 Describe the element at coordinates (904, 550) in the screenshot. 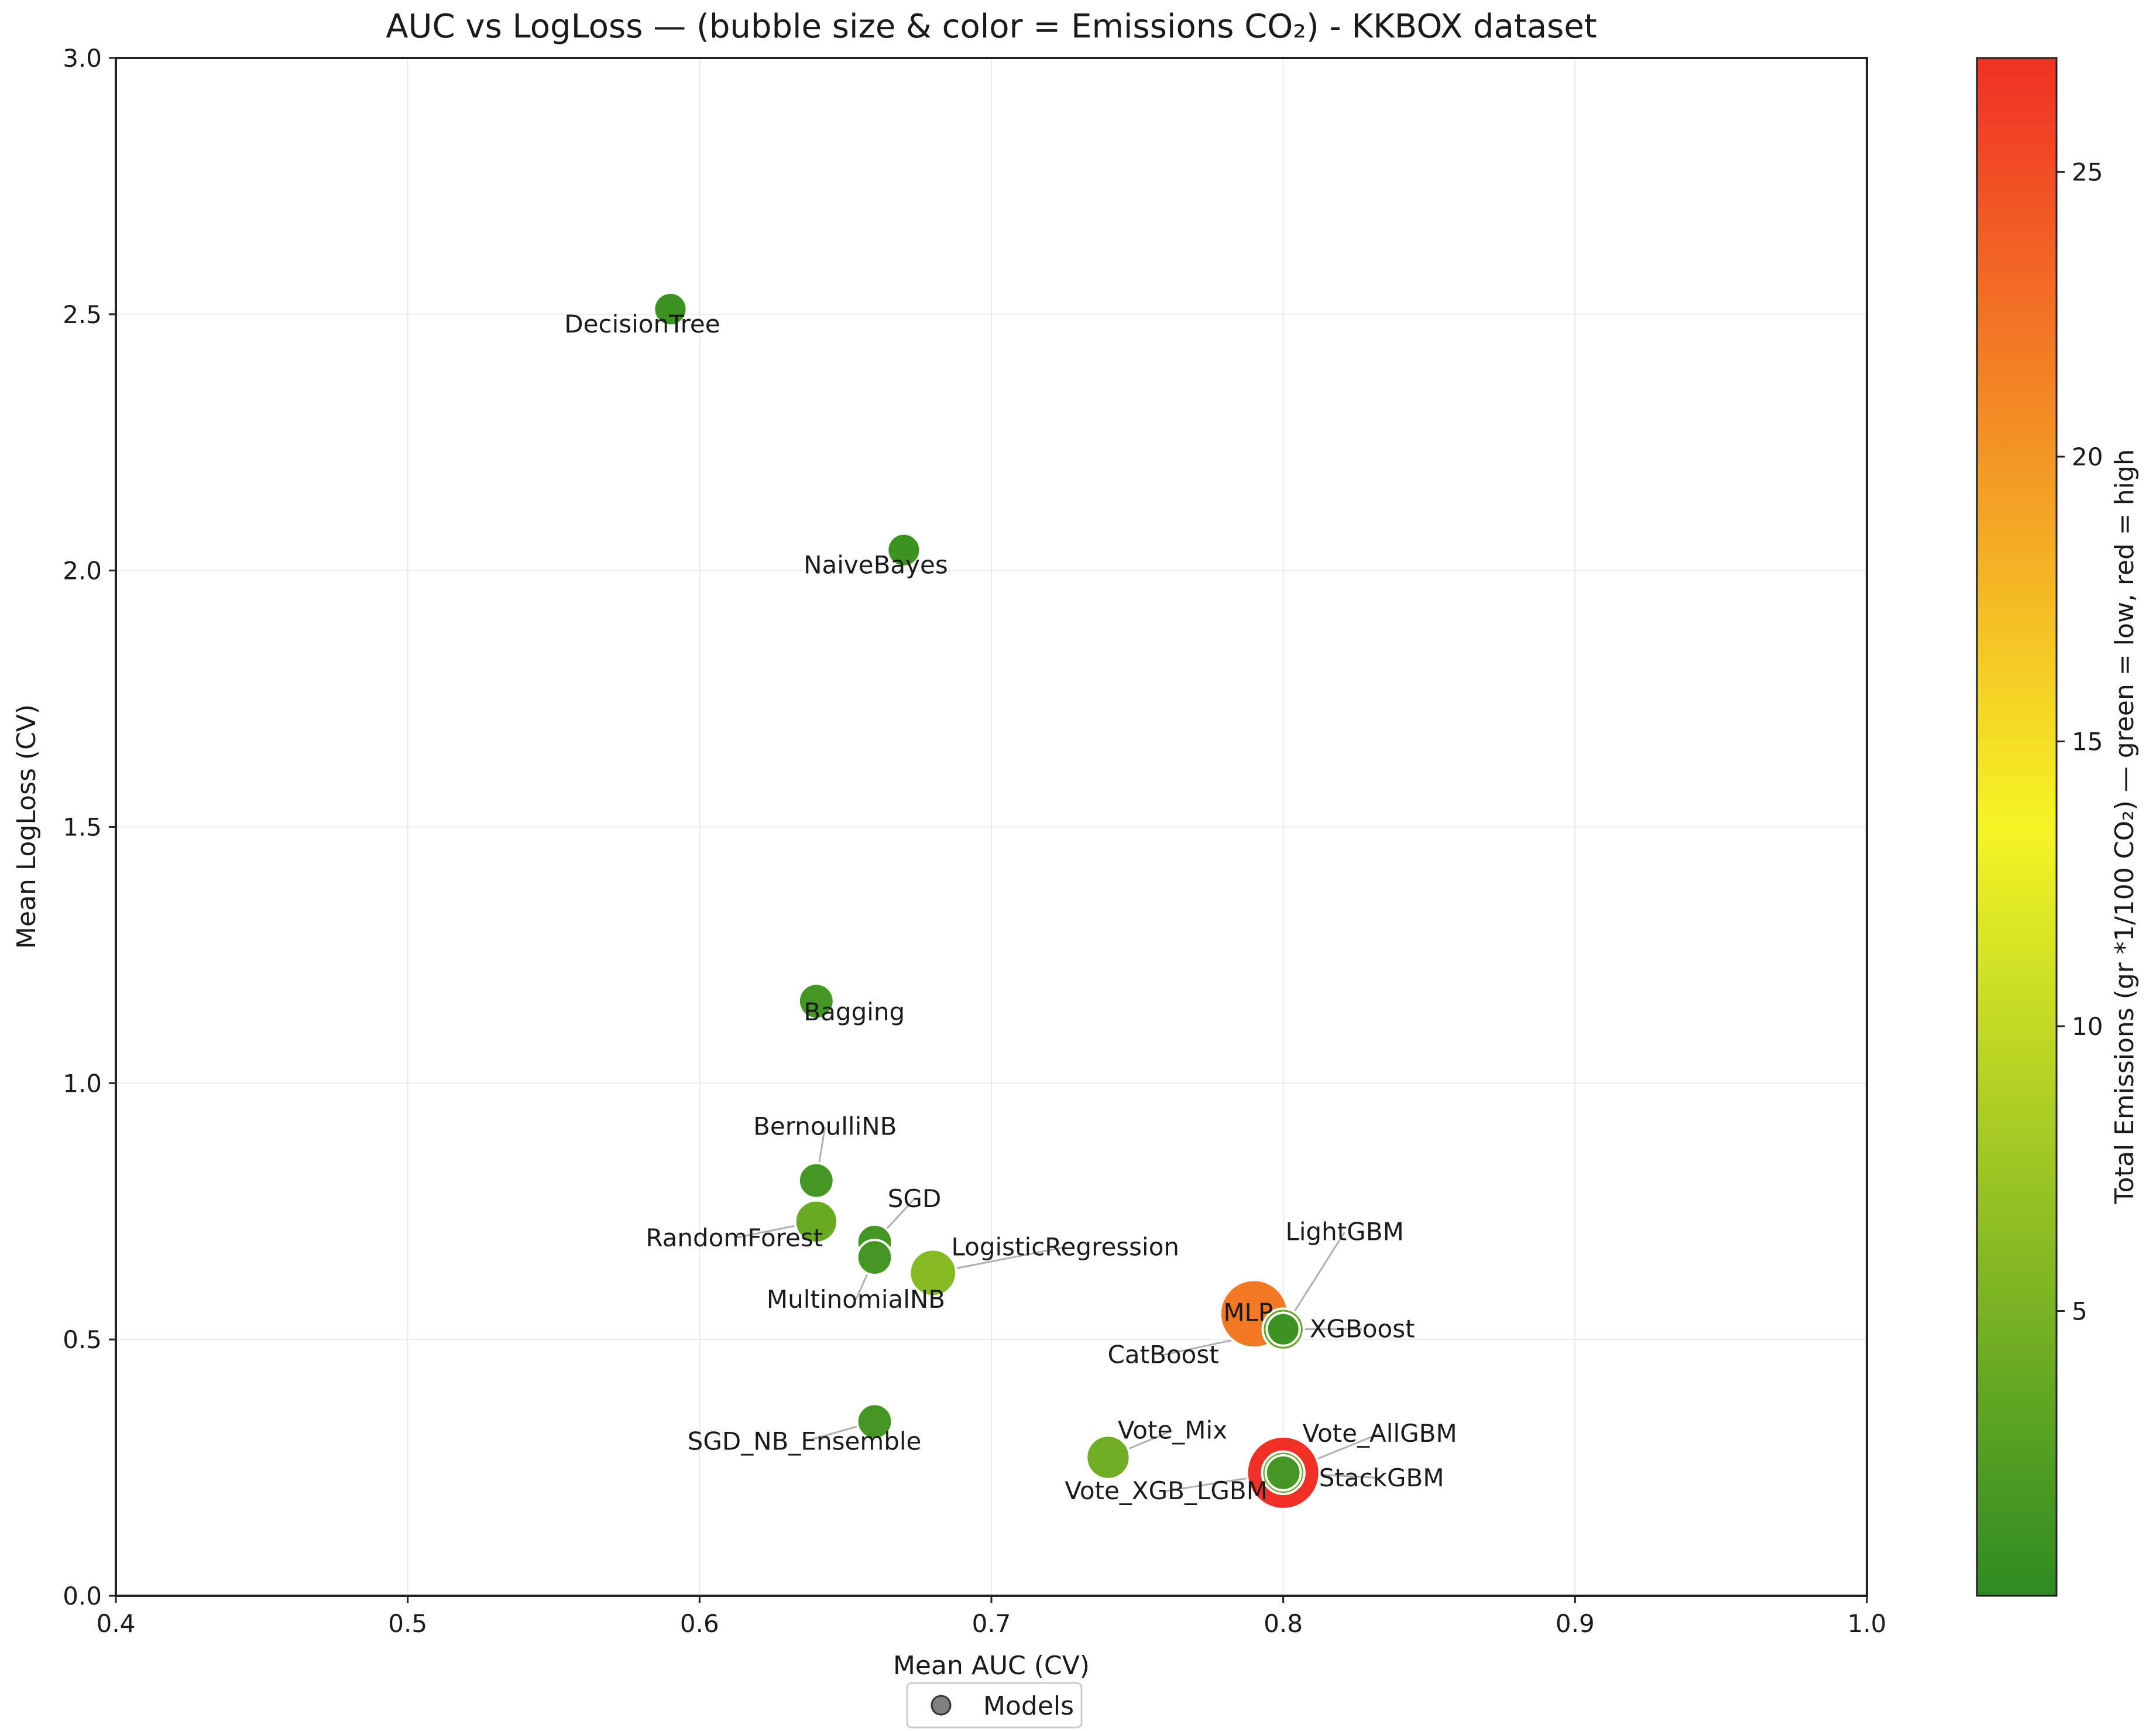

I see `point-naivebayes` at that location.